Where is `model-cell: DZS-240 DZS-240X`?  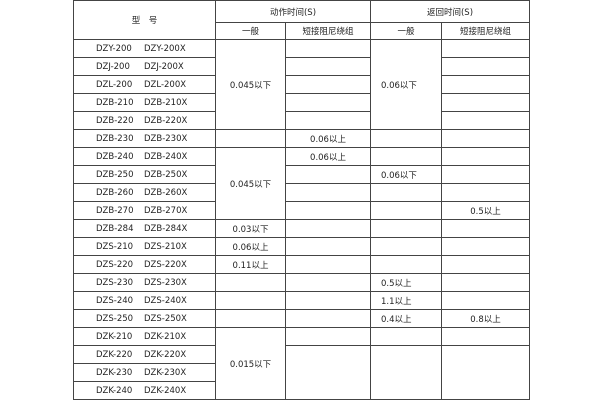 model-cell: DZS-240 DZS-240X is located at coordinates (144, 300).